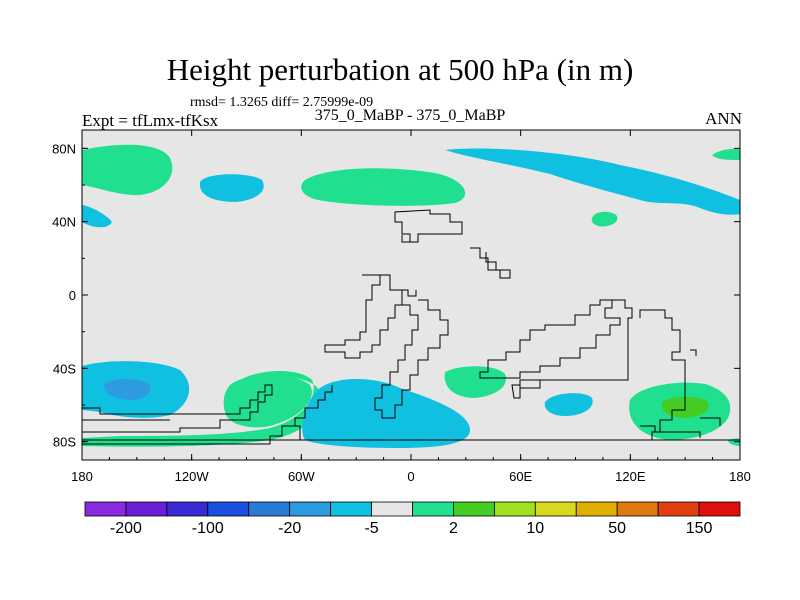  Describe the element at coordinates (64, 222) in the screenshot. I see `y-tick-label: 40N` at that location.